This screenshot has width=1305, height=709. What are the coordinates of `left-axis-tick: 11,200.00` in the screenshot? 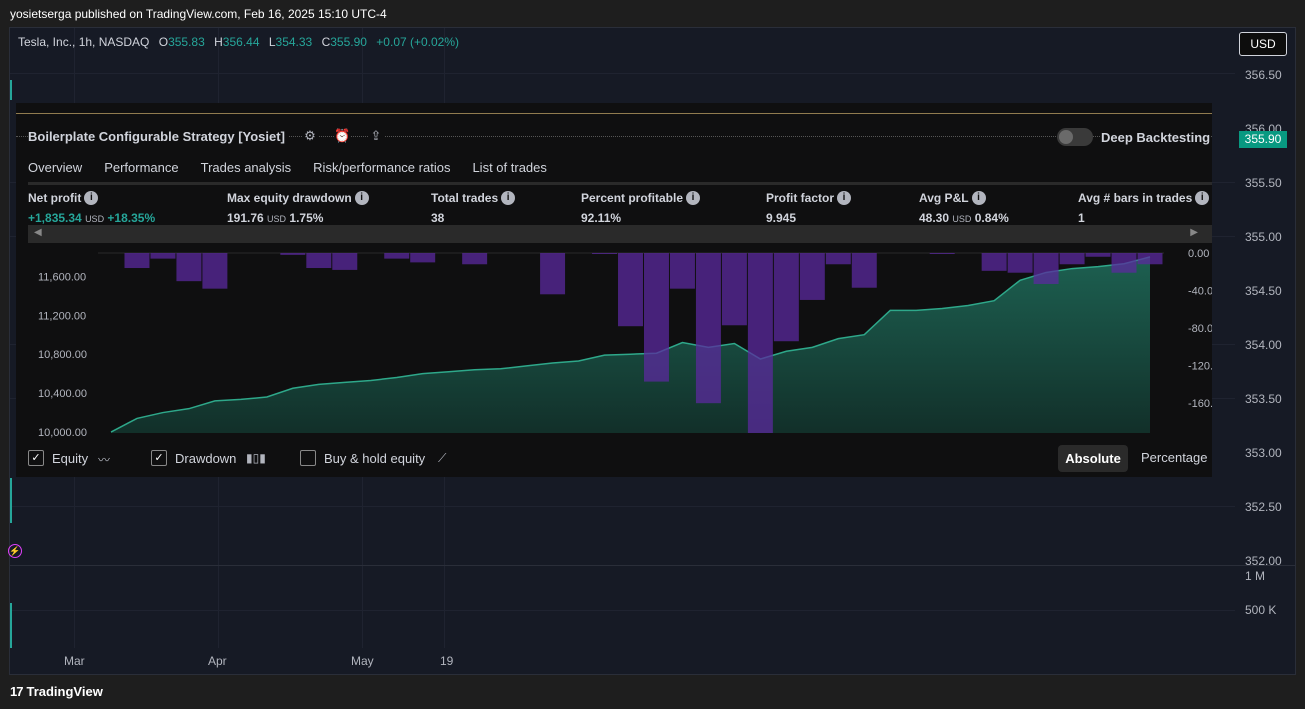 It's located at (62, 316).